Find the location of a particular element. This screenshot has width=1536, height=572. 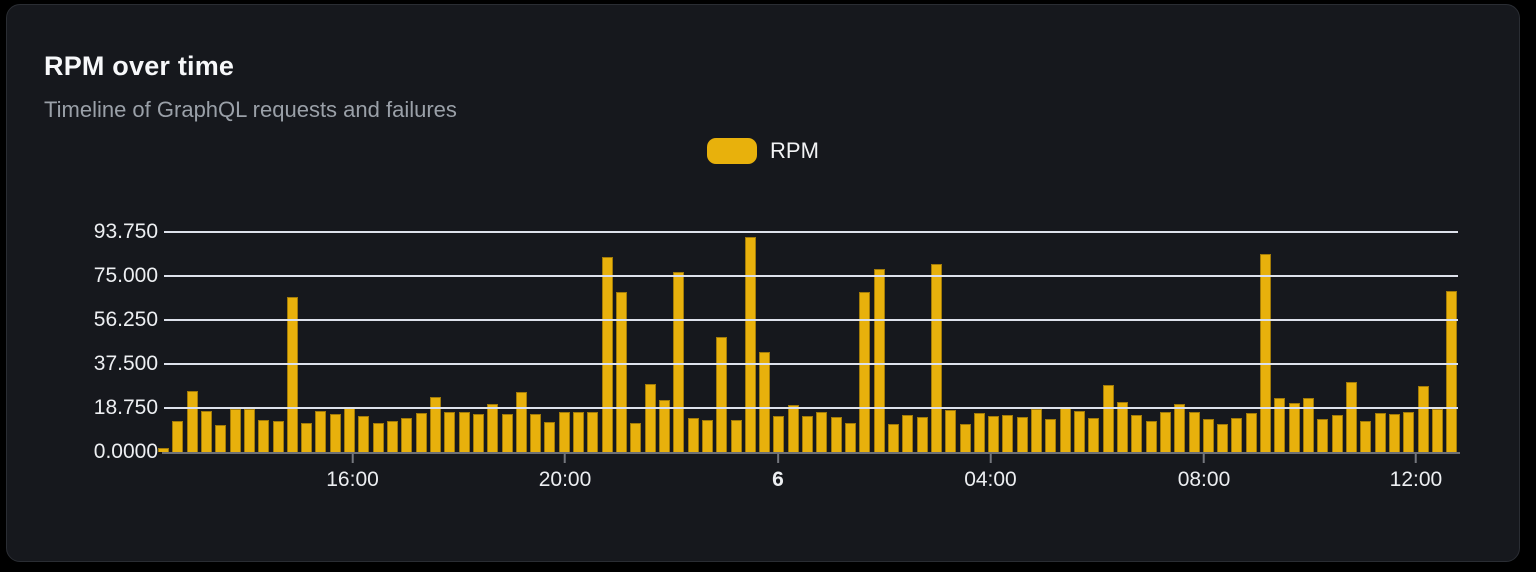

y-tick-label: 75.000 is located at coordinates (125, 275).